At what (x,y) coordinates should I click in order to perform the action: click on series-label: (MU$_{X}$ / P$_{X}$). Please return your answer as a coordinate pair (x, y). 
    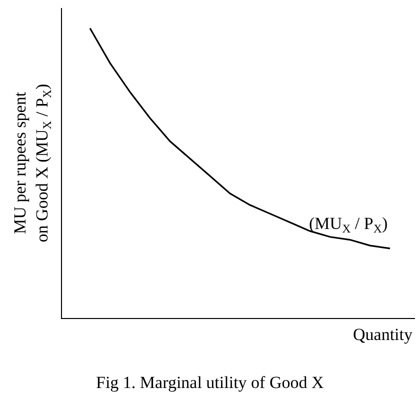
    Looking at the image, I should click on (348, 225).